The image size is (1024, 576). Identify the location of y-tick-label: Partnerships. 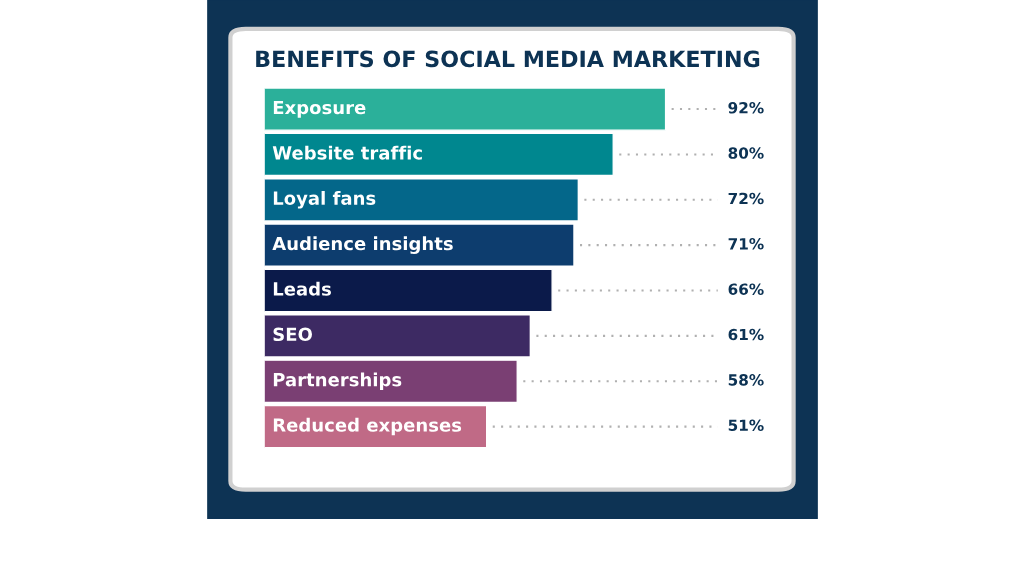
(337, 381).